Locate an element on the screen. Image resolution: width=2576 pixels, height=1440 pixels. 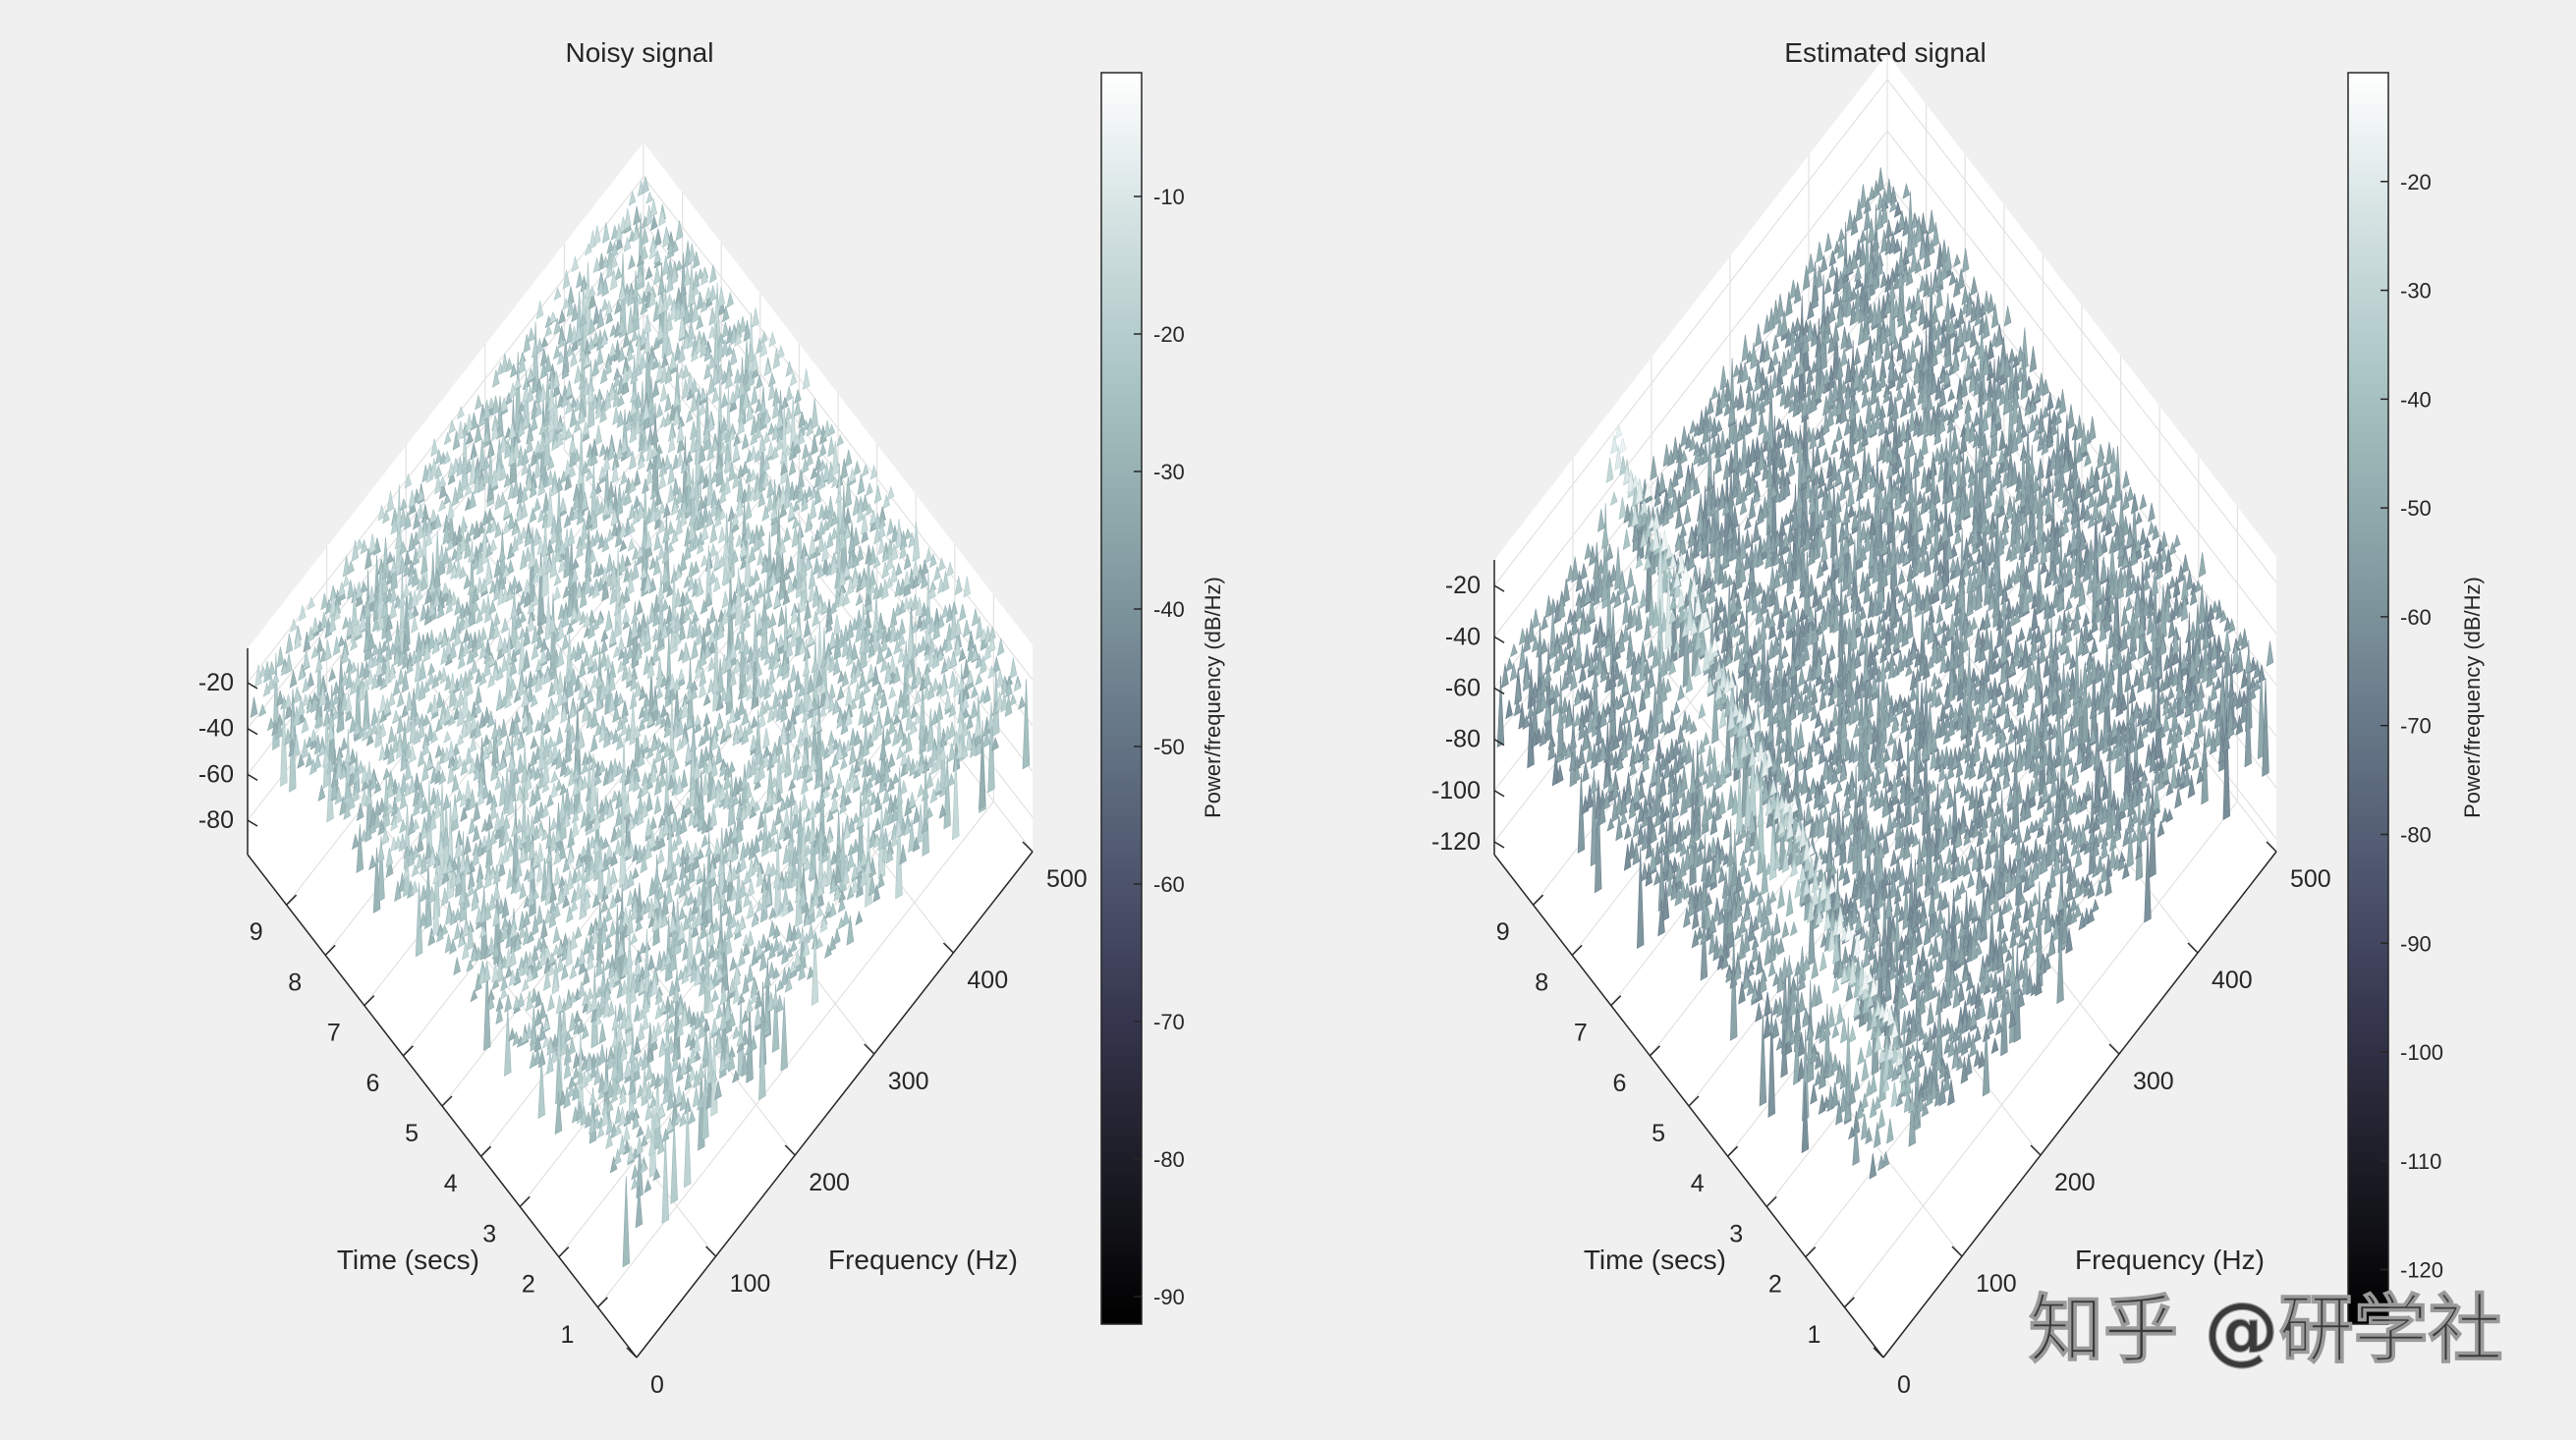
y-tick-label: 3 is located at coordinates (489, 1233).